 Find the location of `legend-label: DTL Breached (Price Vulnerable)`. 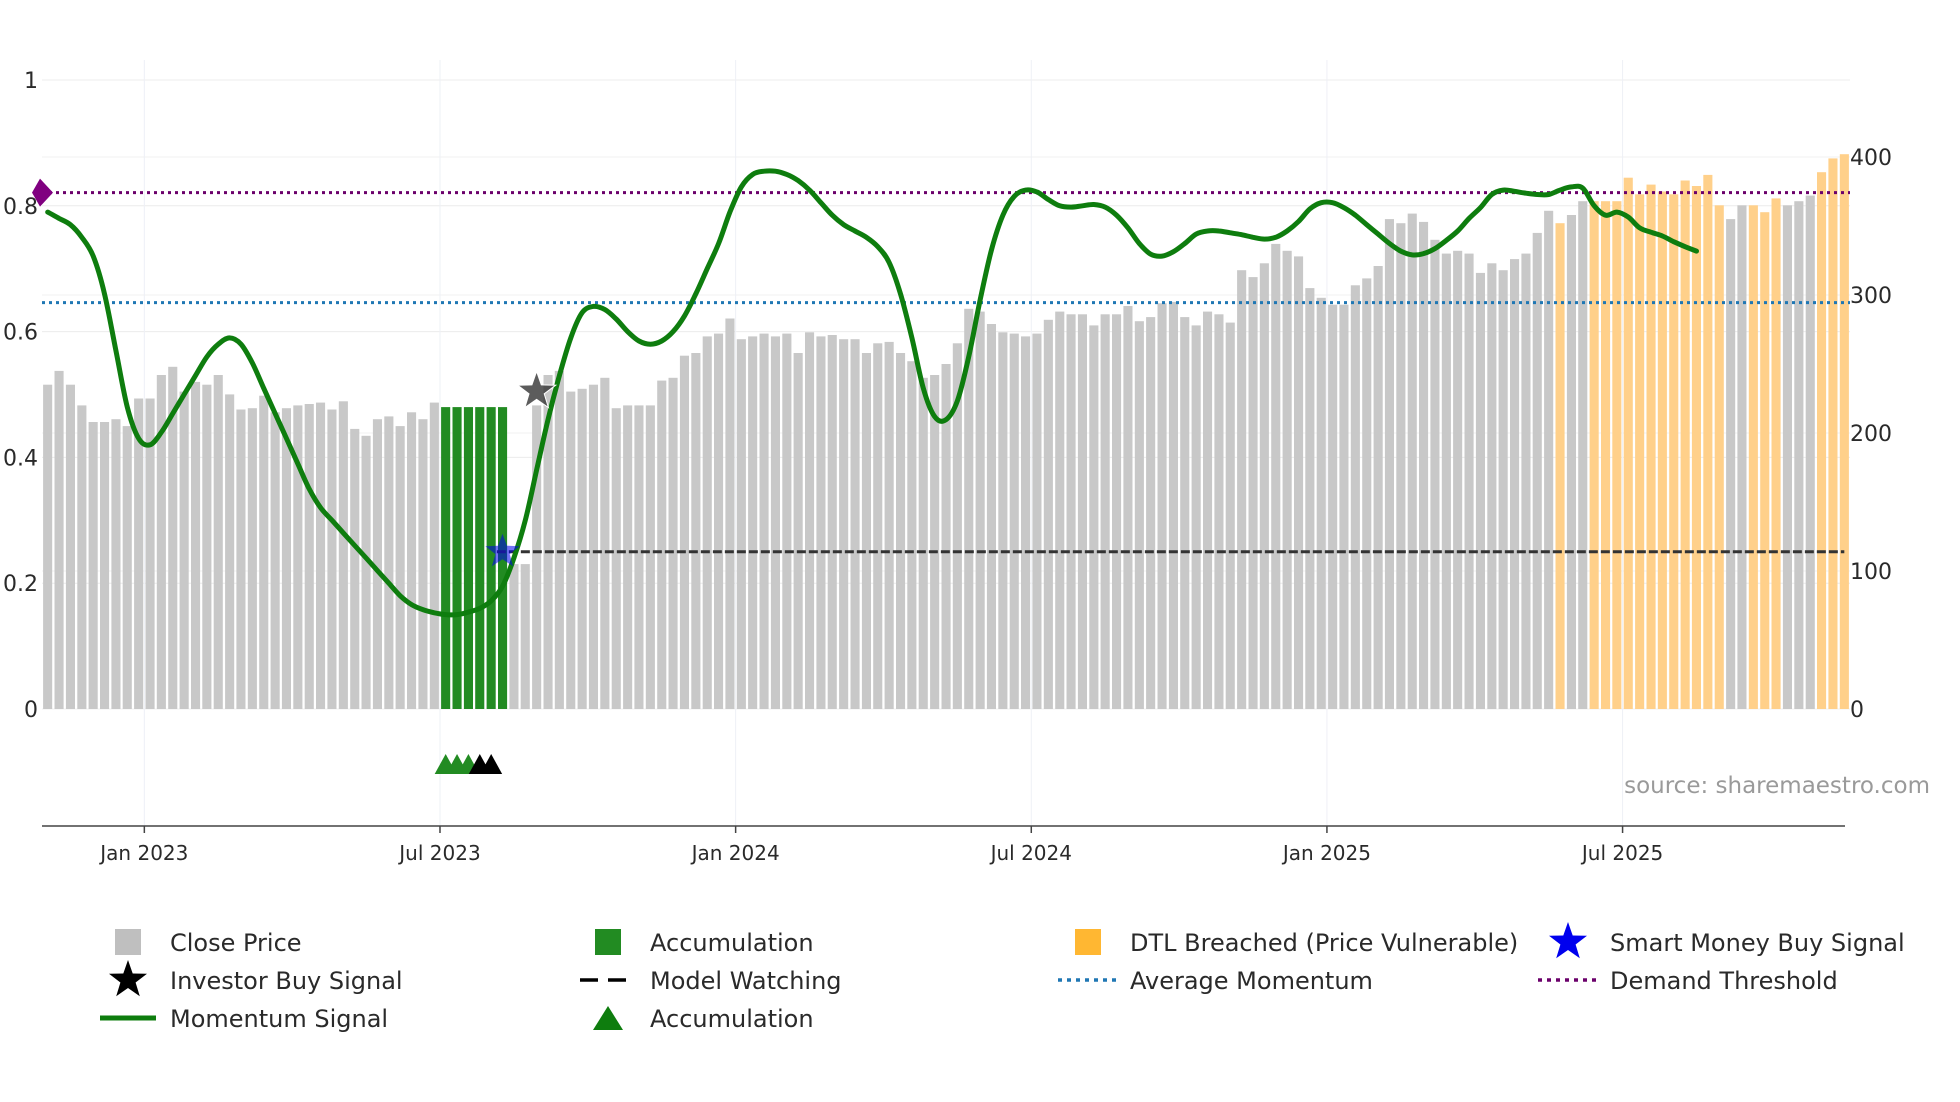

legend-label: DTL Breached (Price Vulnerable) is located at coordinates (1324, 943).